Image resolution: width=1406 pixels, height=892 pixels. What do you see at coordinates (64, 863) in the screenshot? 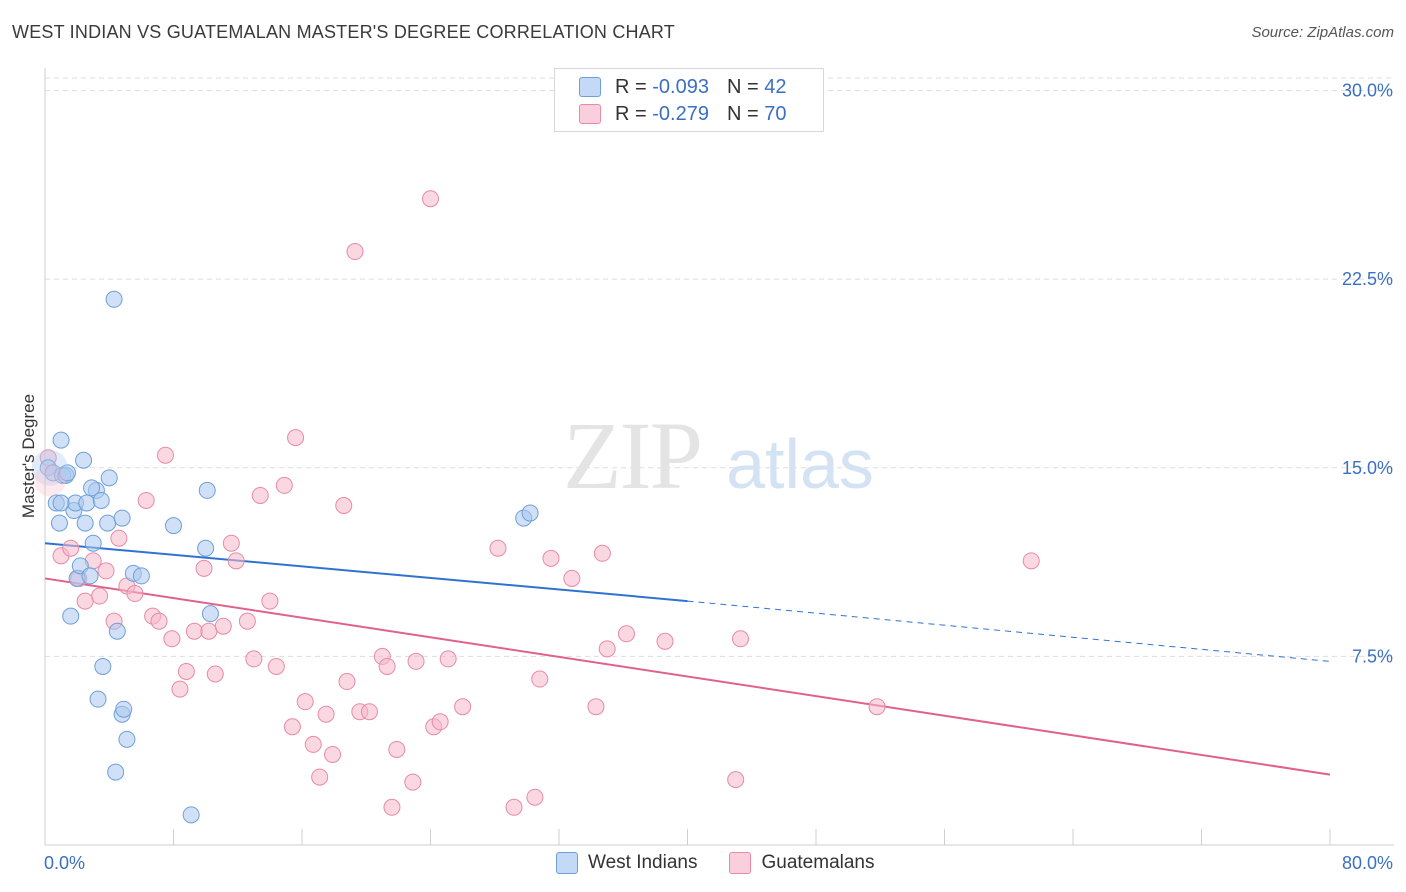
I see `x-tick-label: 0.0%` at bounding box center [64, 863].